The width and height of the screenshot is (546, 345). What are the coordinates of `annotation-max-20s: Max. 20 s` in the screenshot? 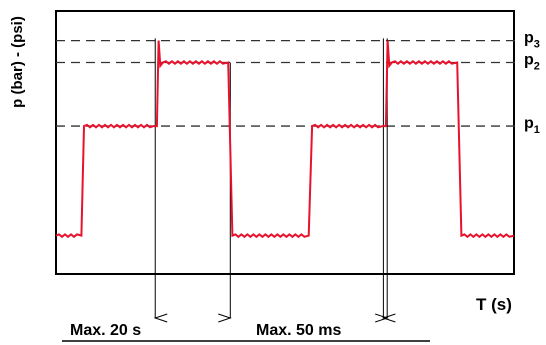 It's located at (105, 330).